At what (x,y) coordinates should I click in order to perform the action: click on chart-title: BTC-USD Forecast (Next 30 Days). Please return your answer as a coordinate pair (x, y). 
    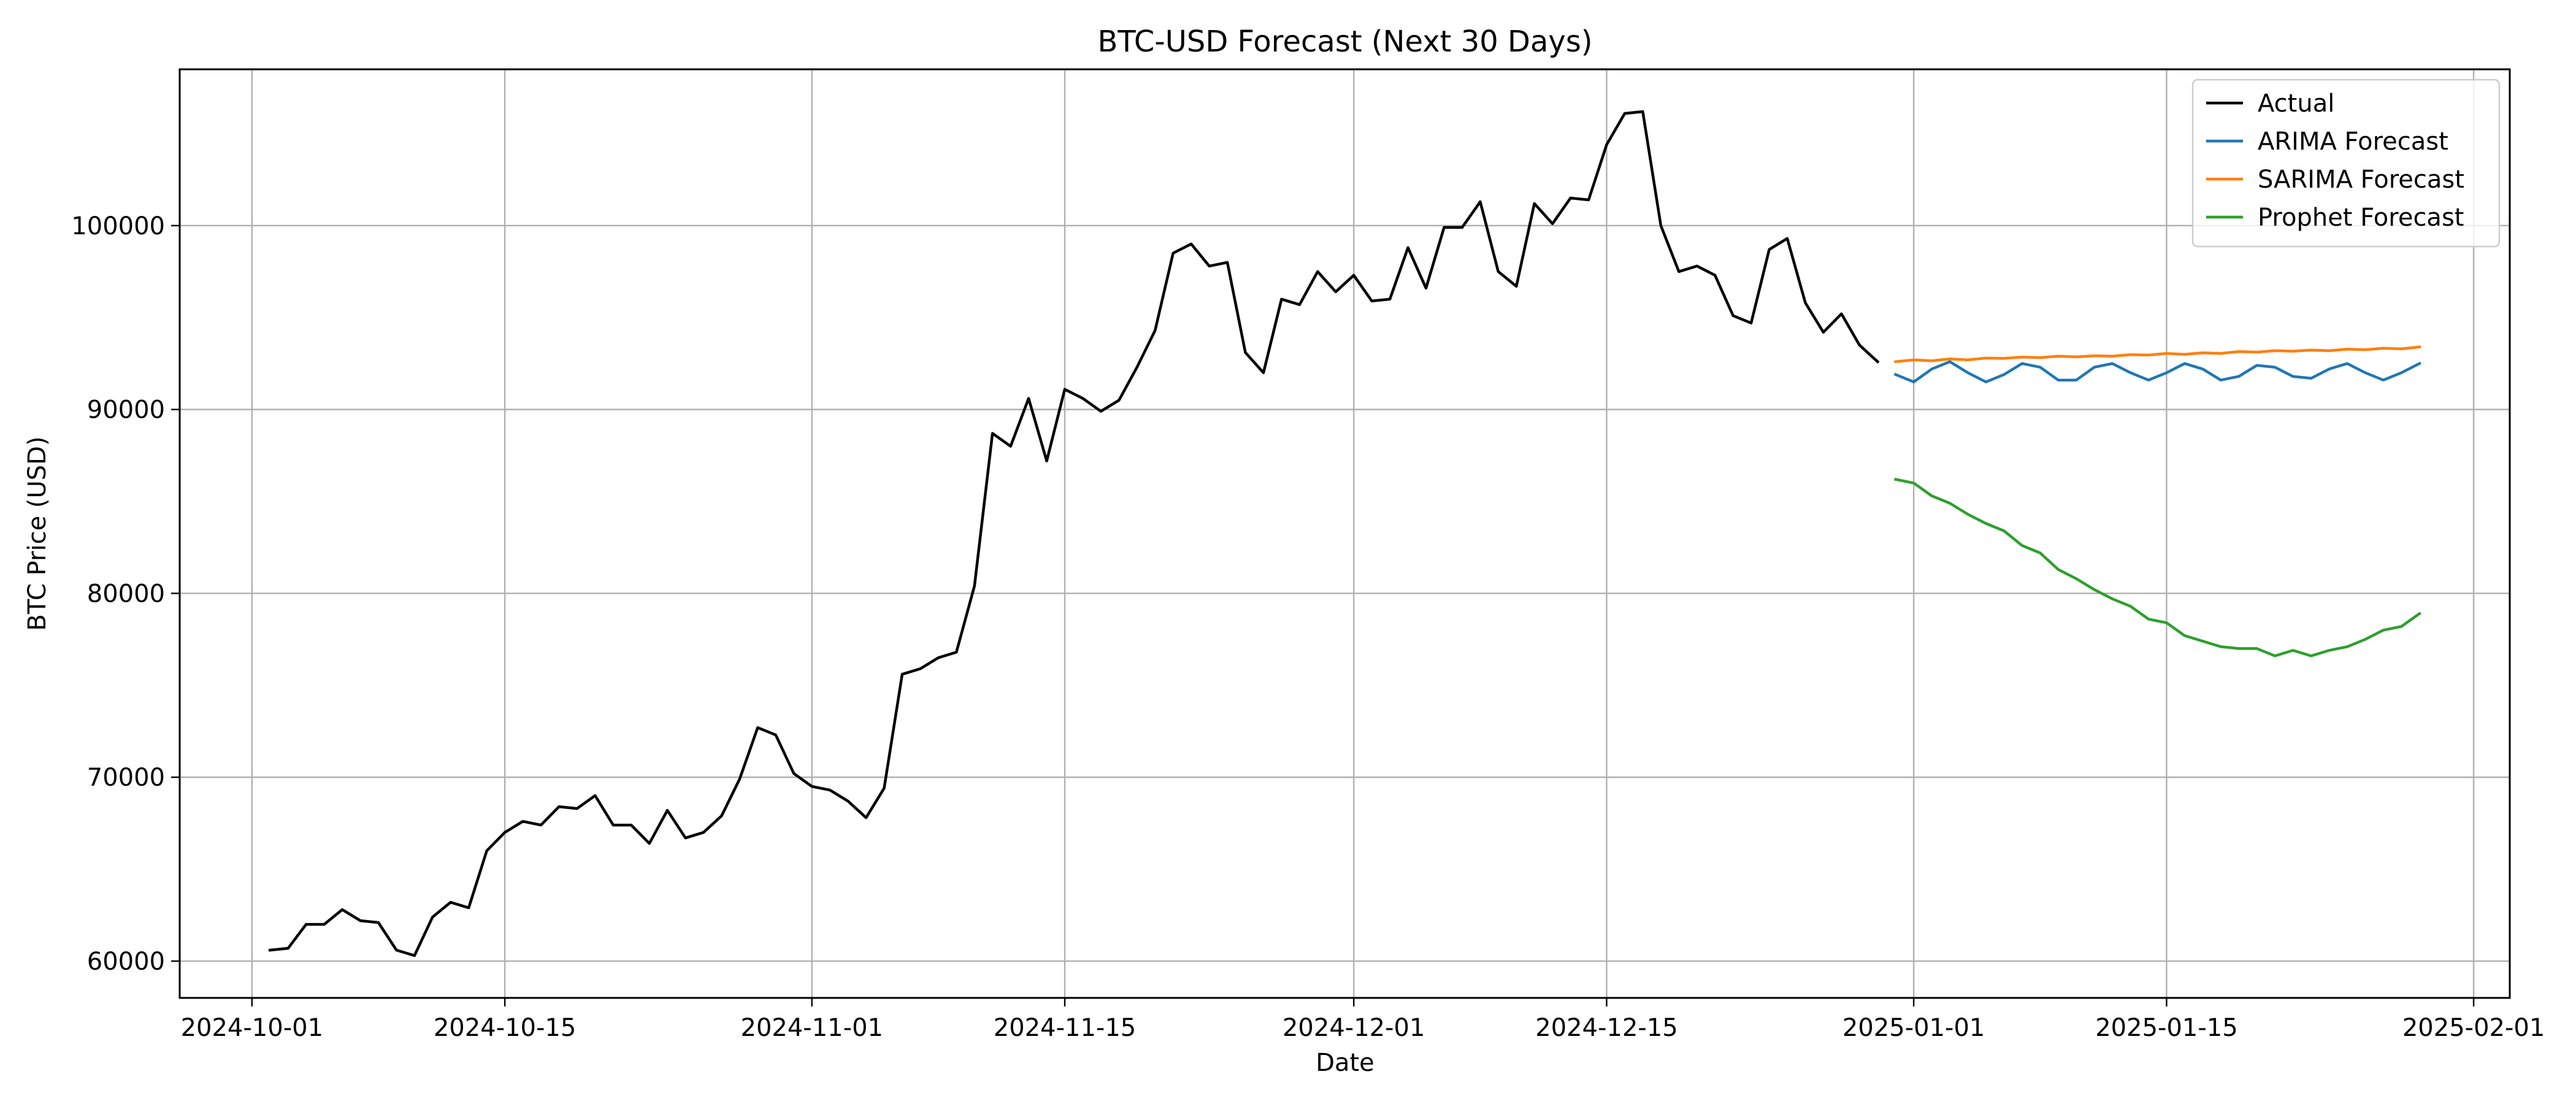
    Looking at the image, I should click on (1344, 42).